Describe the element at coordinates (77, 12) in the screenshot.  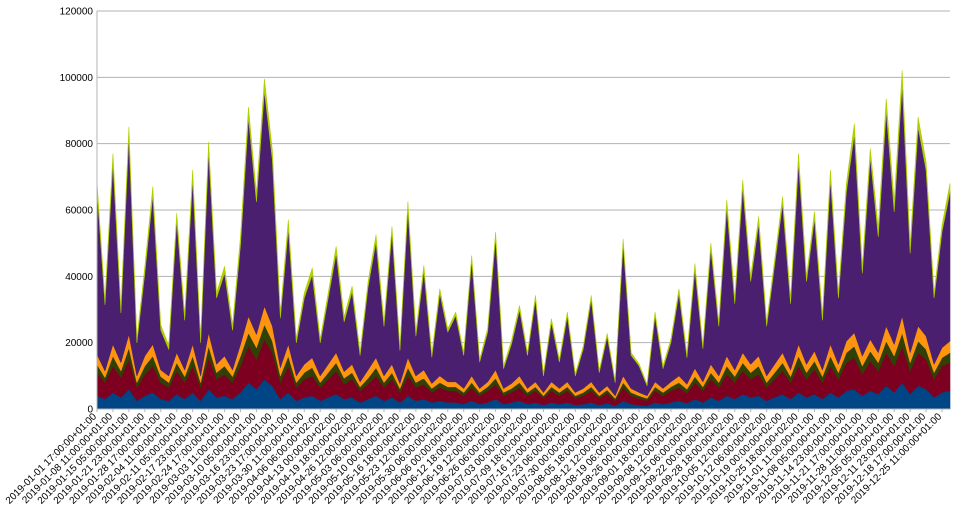
I see `y-tick-label: 120000` at that location.